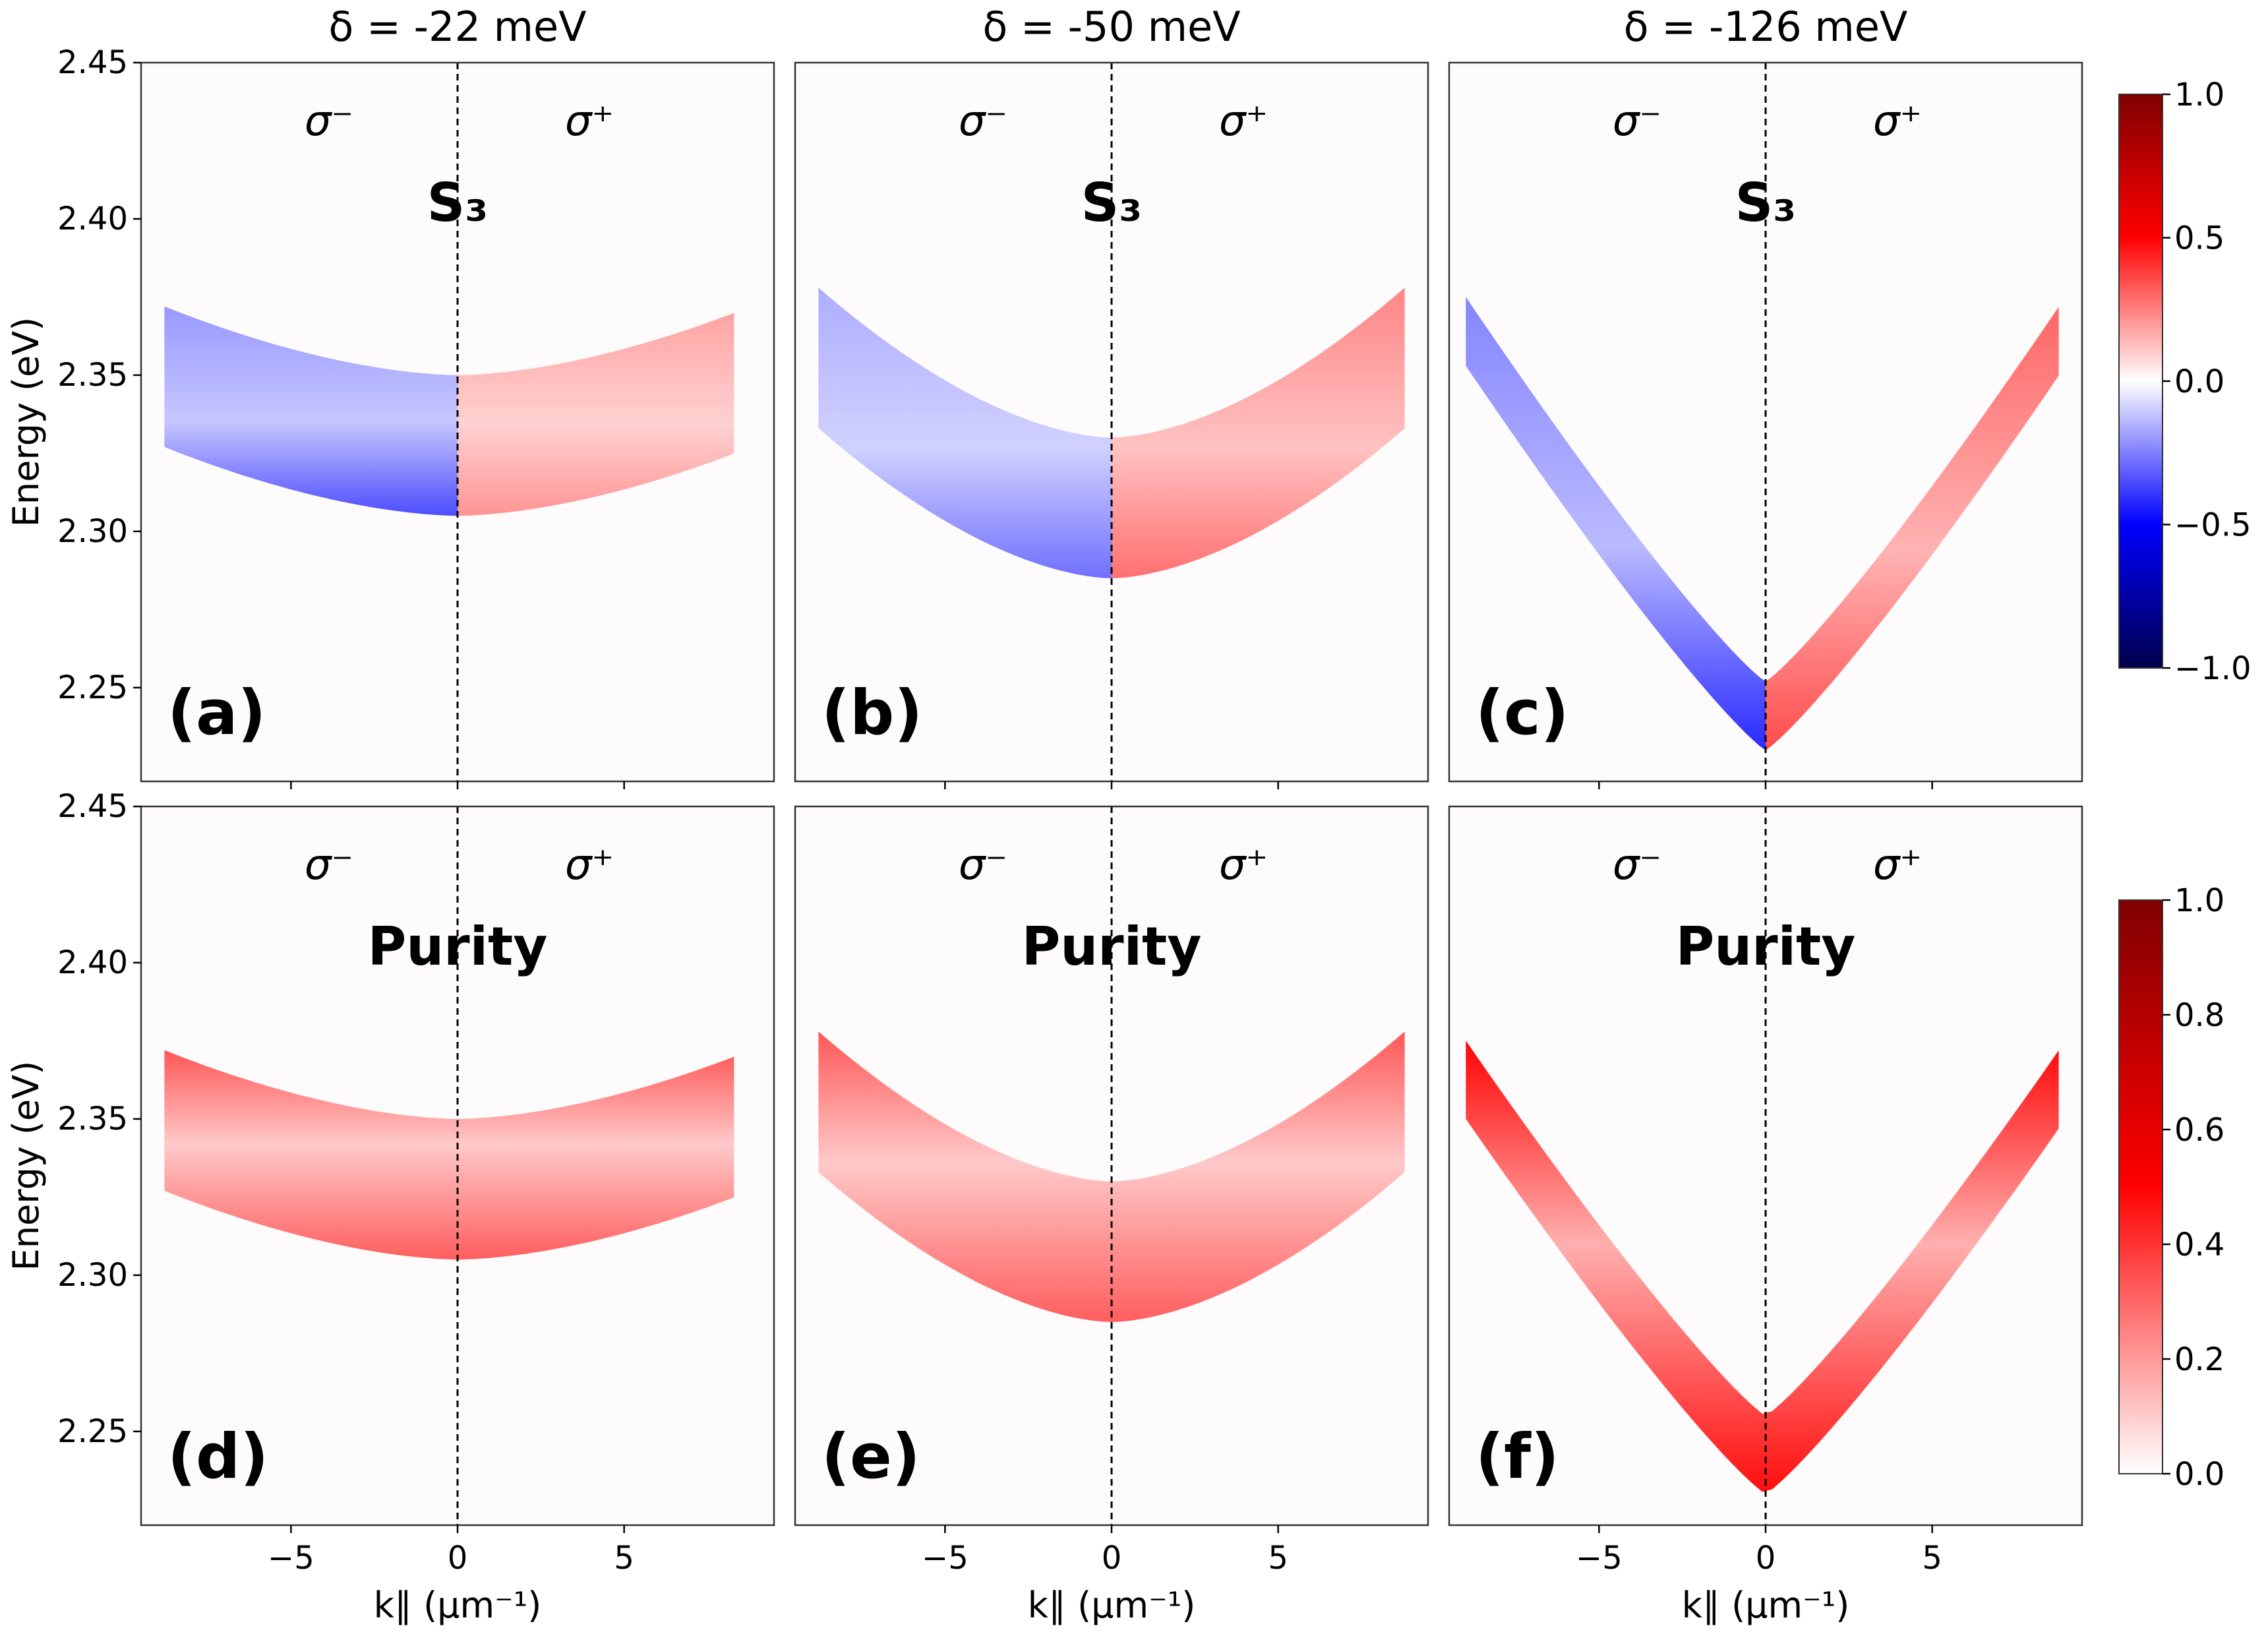 Image resolution: width=2268 pixels, height=1632 pixels. Describe the element at coordinates (217, 1457) in the screenshot. I see `panel-letter: (d)` at that location.